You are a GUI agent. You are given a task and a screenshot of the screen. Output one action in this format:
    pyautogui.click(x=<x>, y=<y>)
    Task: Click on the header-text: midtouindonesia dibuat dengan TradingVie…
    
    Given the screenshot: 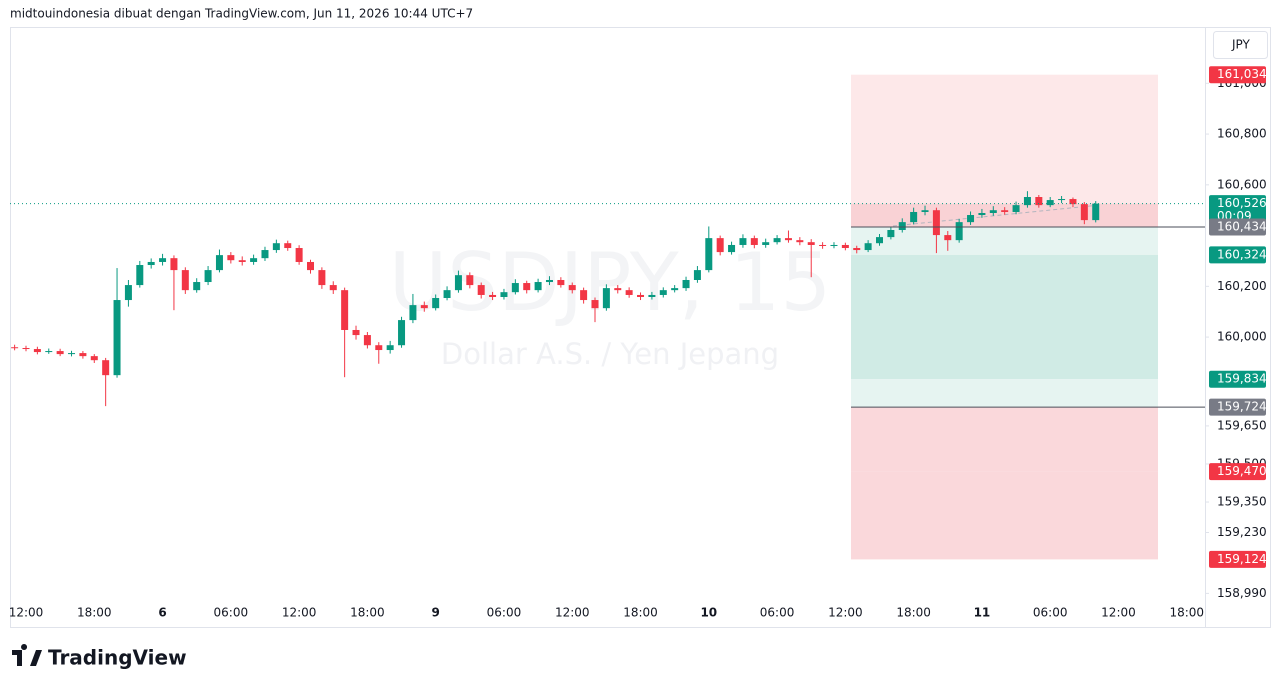 What is the action you would take?
    pyautogui.click(x=241, y=14)
    